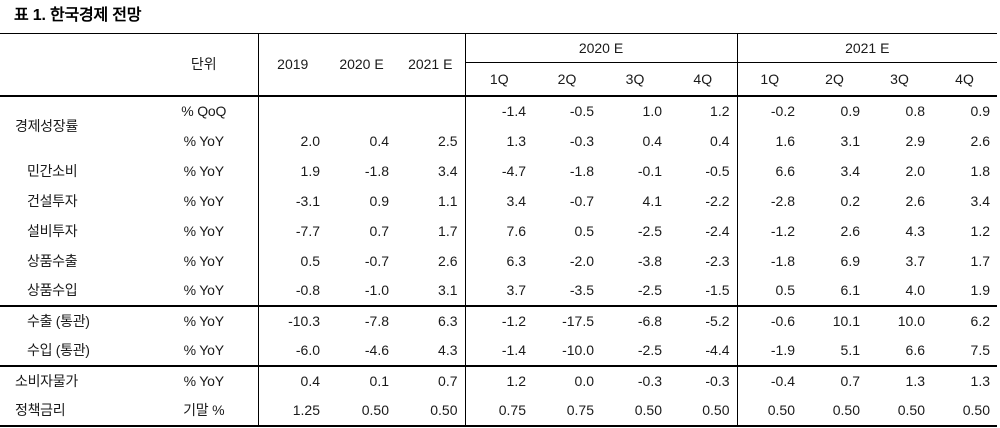 The width and height of the screenshot is (1000, 428). I want to click on value-cell: -0.8, so click(307, 290).